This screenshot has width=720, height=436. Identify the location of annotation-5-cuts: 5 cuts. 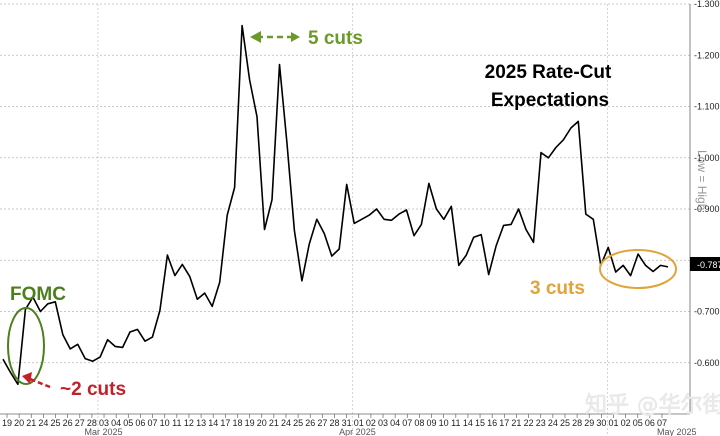
(306, 38).